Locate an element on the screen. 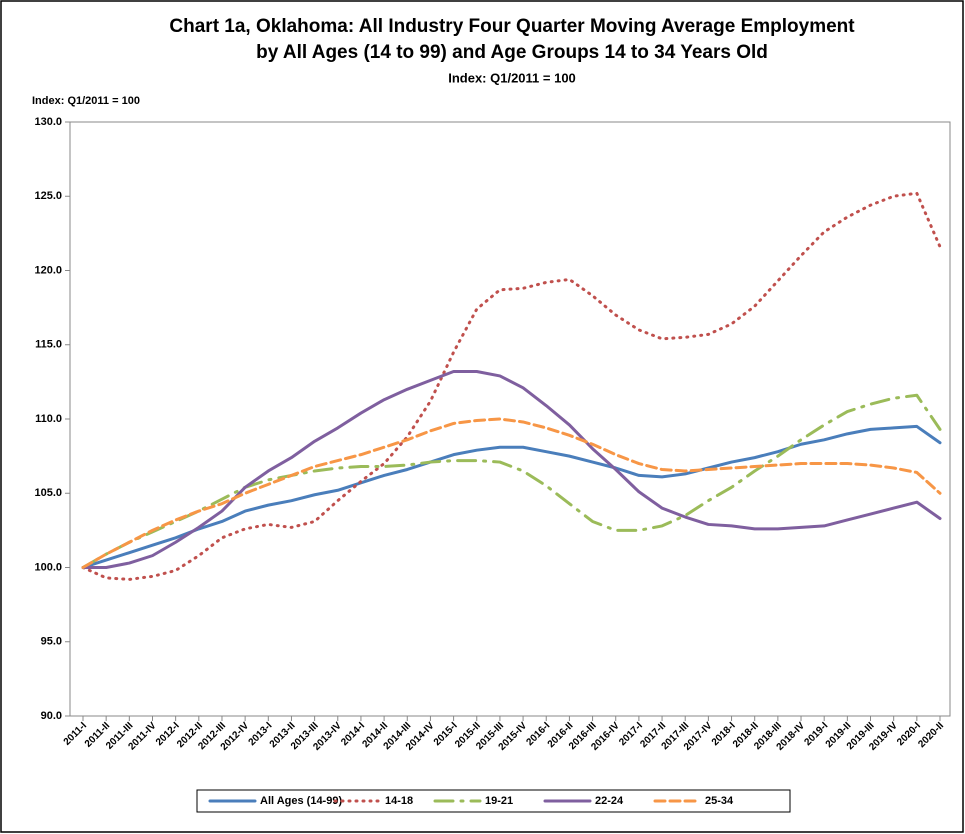 This screenshot has height=834, width=965. y-tick-label: 100.0 is located at coordinates (48, 567).